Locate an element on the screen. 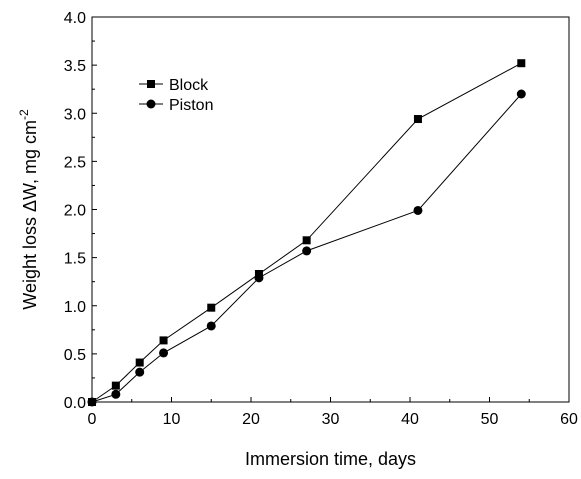 The height and width of the screenshot is (479, 581). x-axis-ticks: 0 10 20 30 40 50 60 is located at coordinates (333, 412).